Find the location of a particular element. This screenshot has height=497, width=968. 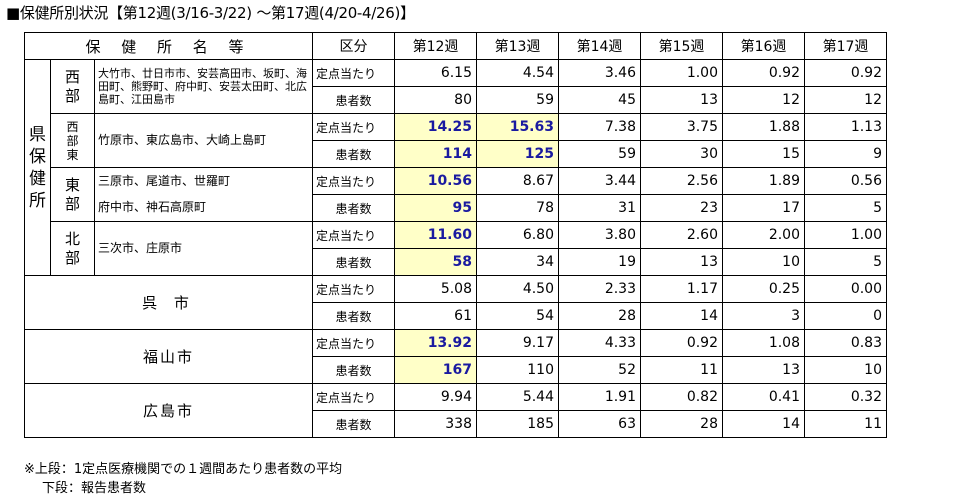

value-cell: 9.17 is located at coordinates (517, 343).